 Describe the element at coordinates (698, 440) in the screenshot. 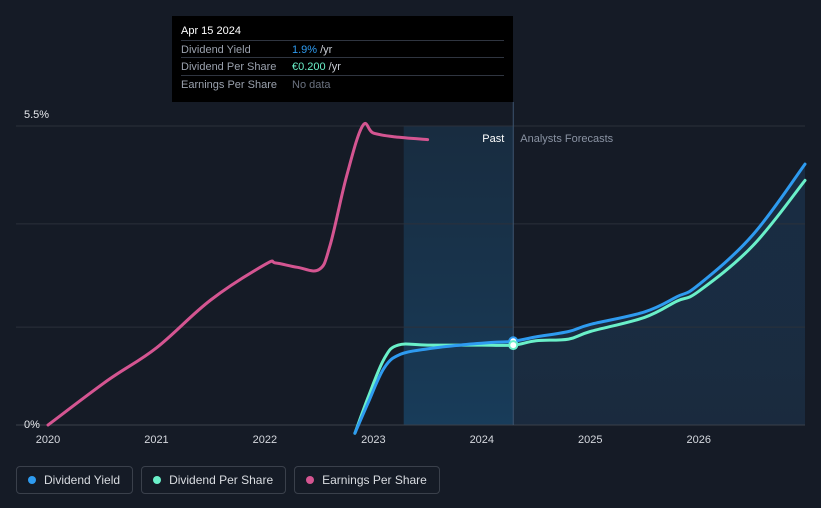

I see `x-tick-label: 2026` at that location.